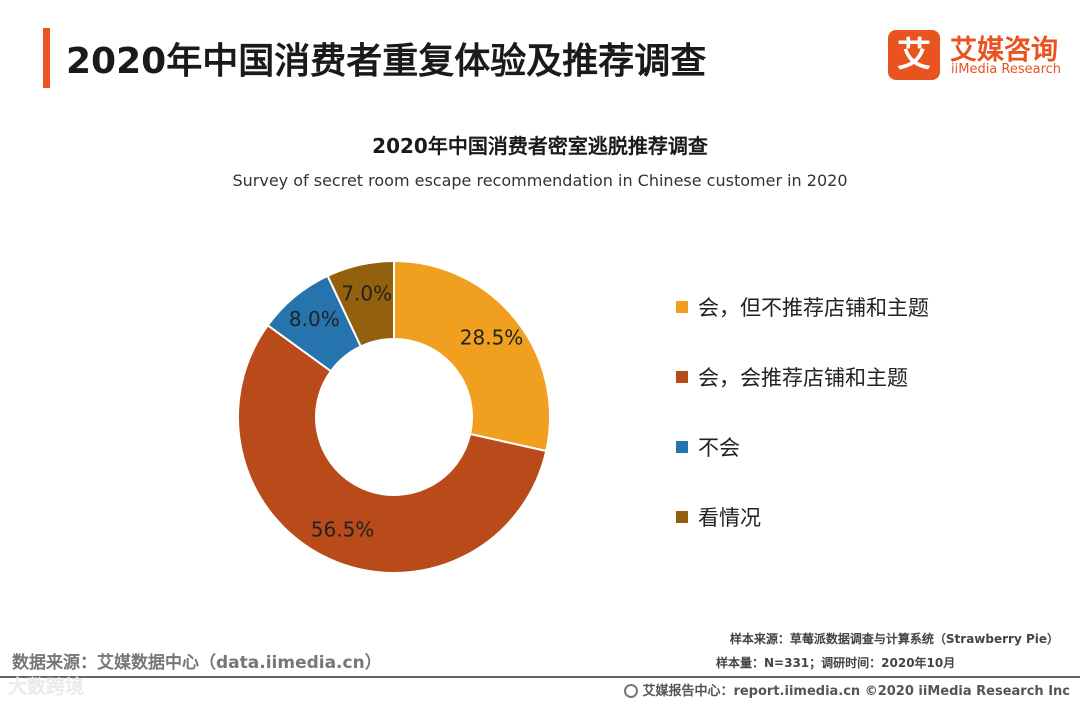 Image resolution: width=1080 pixels, height=702 pixels. What do you see at coordinates (914, 55) in the screenshot?
I see `logo-mark-icon: 艾` at bounding box center [914, 55].